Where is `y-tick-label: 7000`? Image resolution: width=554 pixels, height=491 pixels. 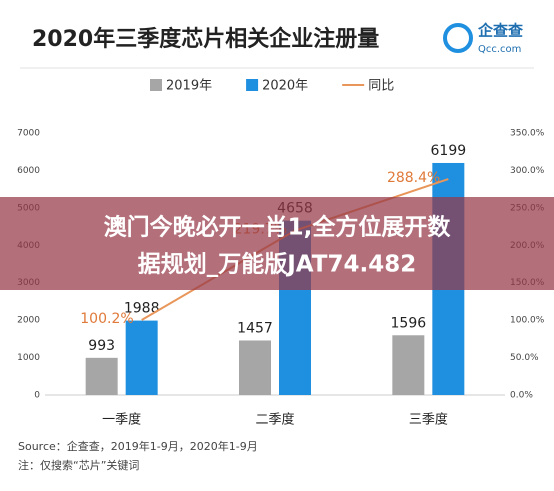 y-tick-label: 7000 is located at coordinates (28, 134).